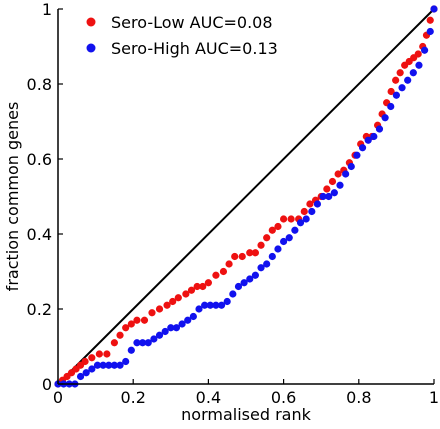 This screenshot has width=440, height=429. What do you see at coordinates (47, 384) in the screenshot?
I see `y-tick-label: 0` at bounding box center [47, 384].